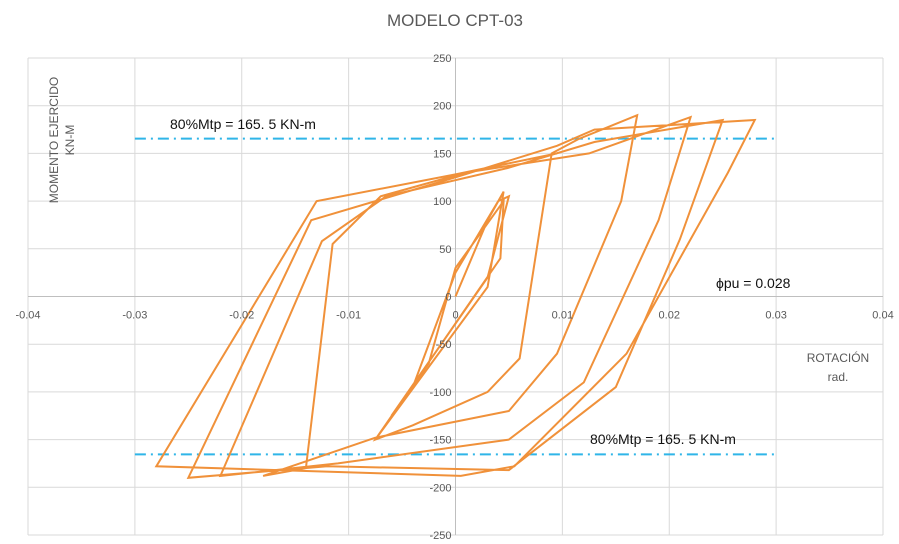 Image resolution: width=899 pixels, height=544 pixels. I want to click on x-tick-label: 0.04, so click(882, 316).